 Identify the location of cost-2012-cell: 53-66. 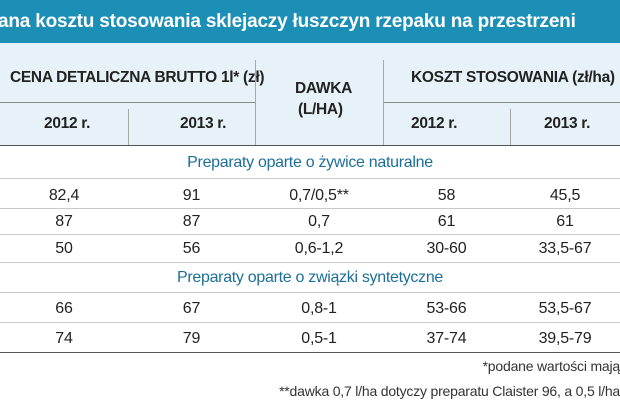
(446, 308).